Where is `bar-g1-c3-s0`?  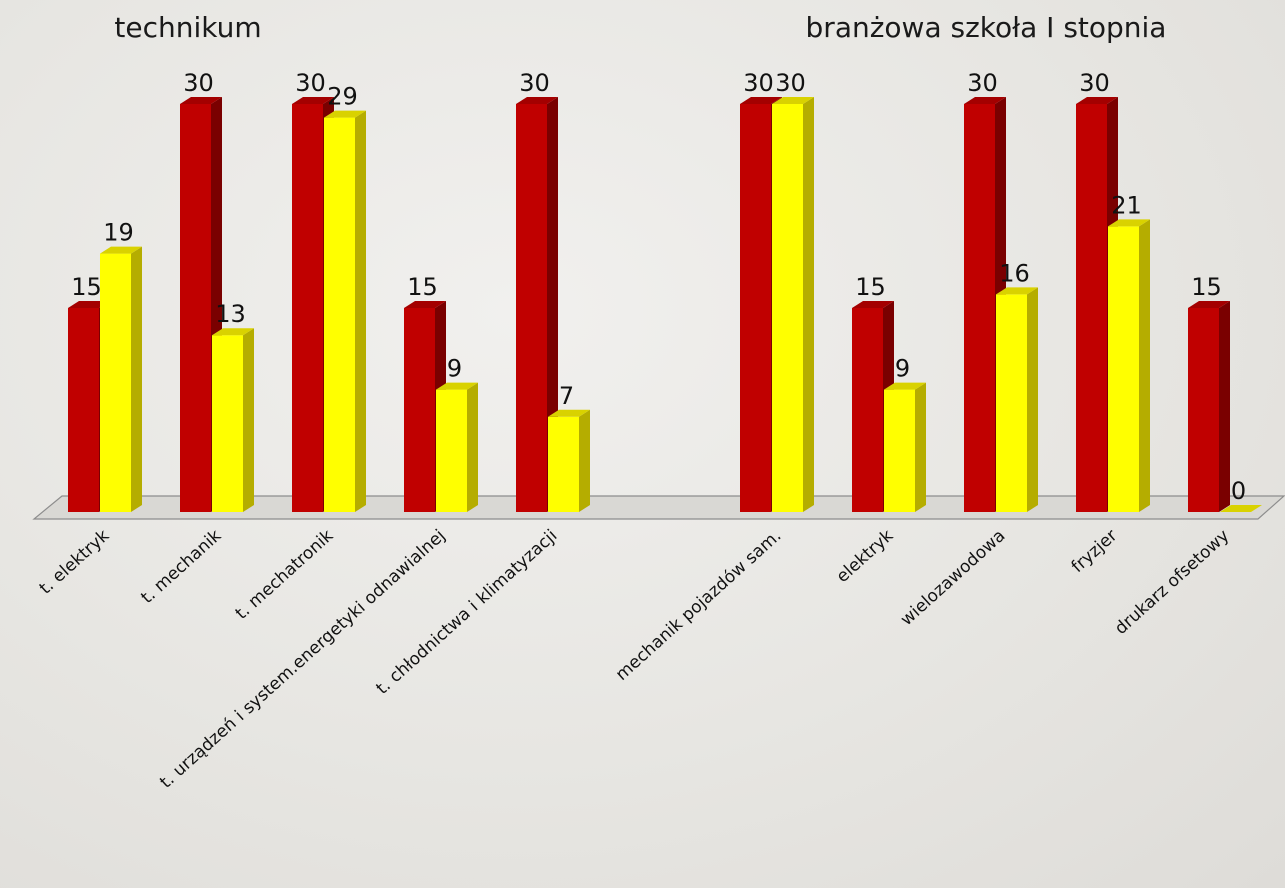
bar-g1-c3-s0 is located at coordinates (1091, 308).